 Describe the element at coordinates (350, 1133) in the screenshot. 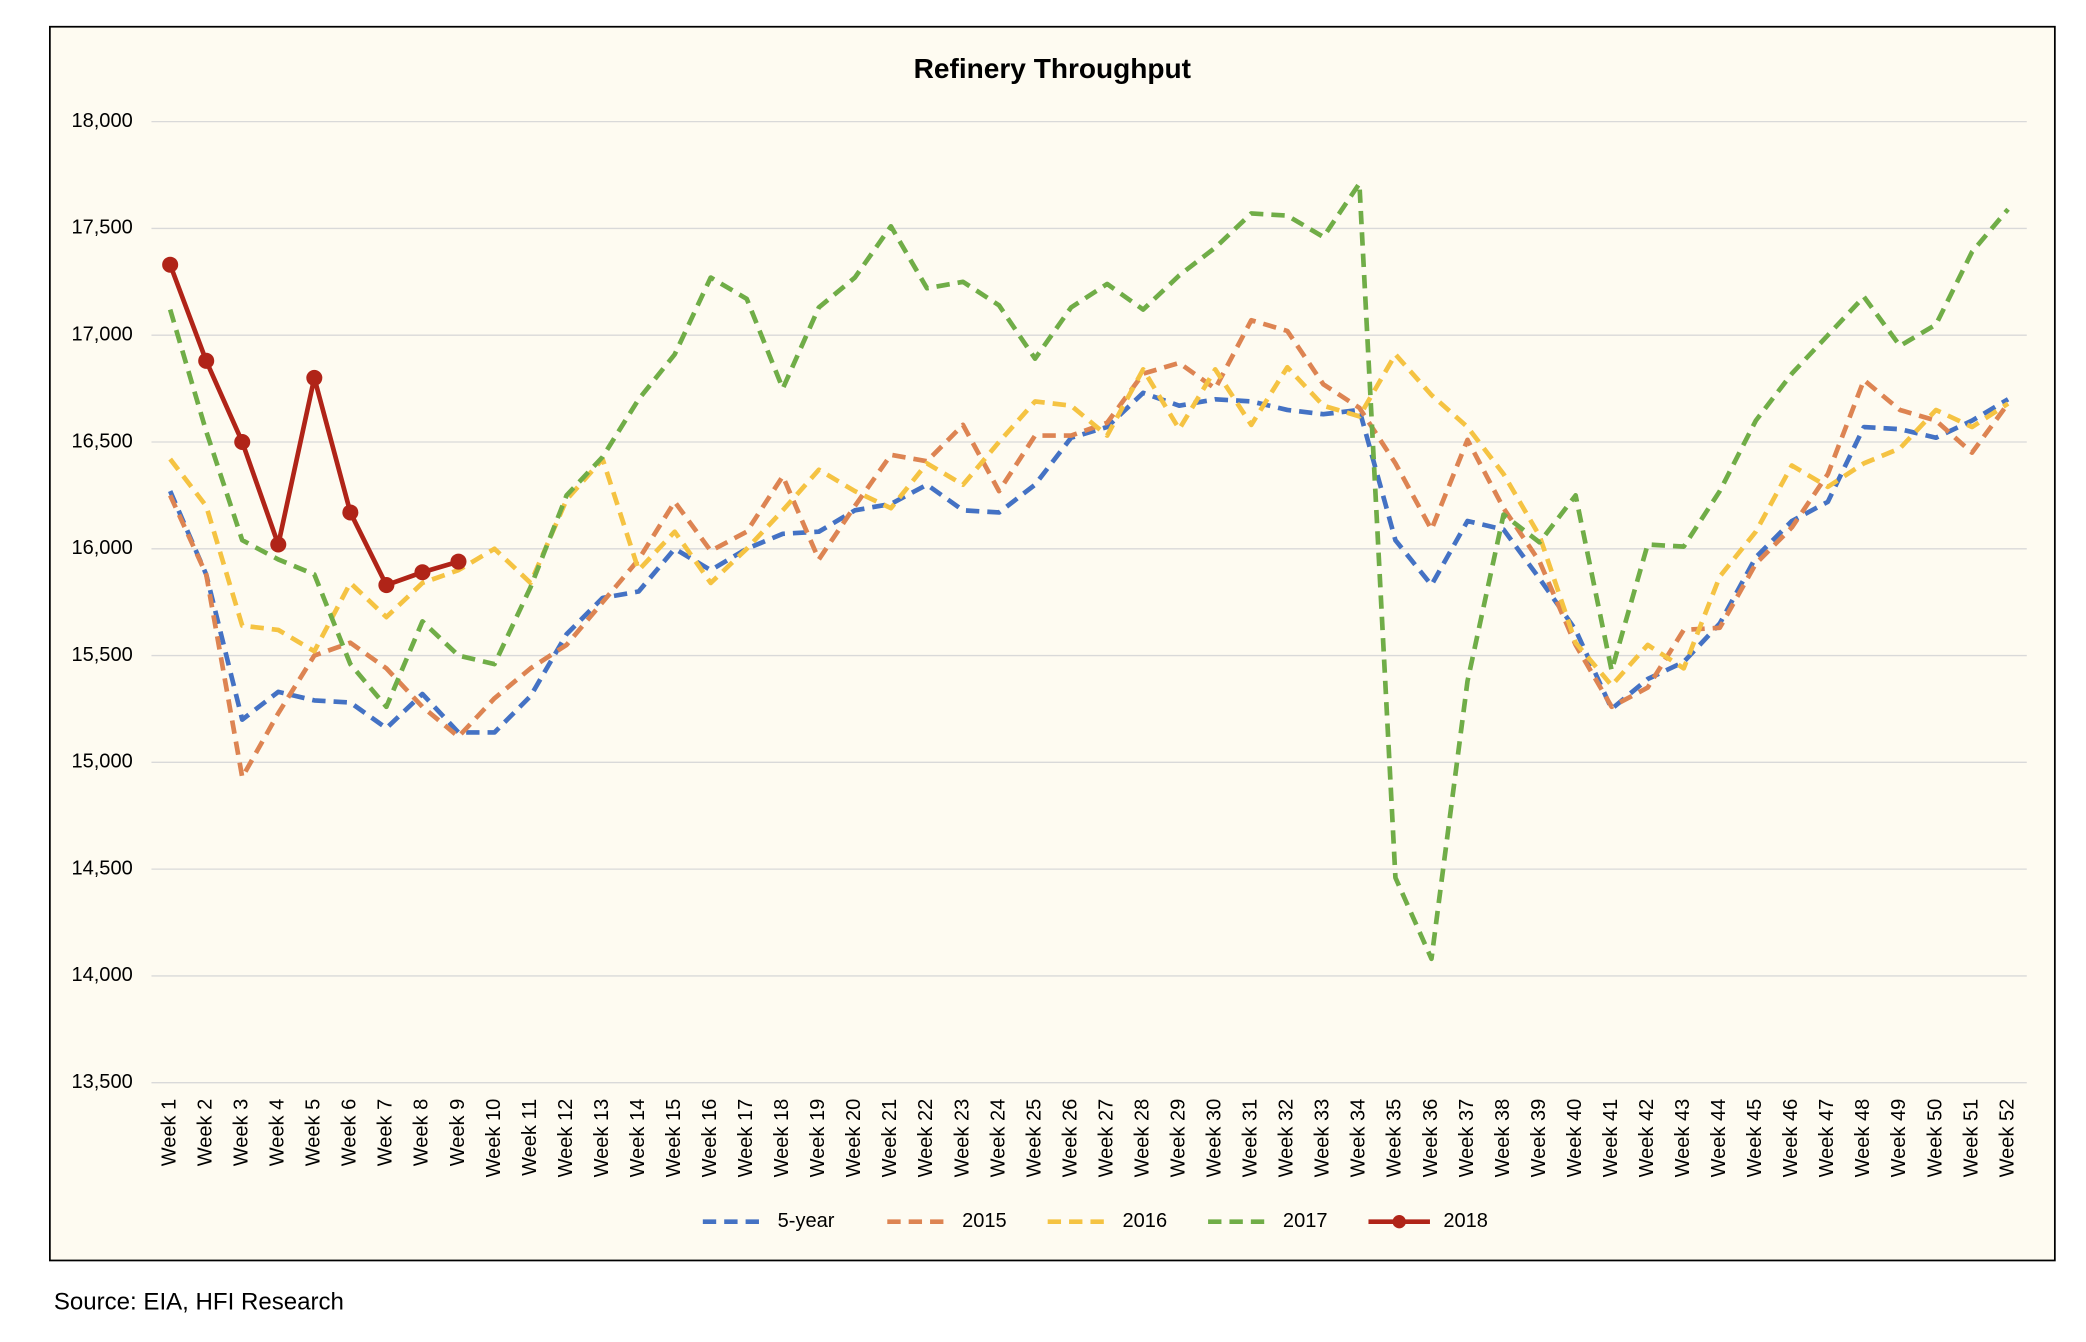

I see `x-tick-label: Week 6` at that location.